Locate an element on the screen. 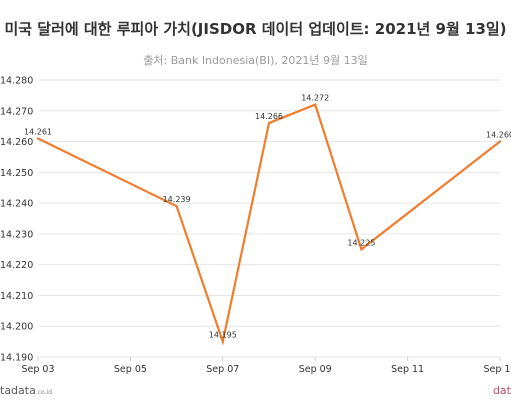 This screenshot has width=511, height=400. data-label: 14.260 is located at coordinates (498, 135).